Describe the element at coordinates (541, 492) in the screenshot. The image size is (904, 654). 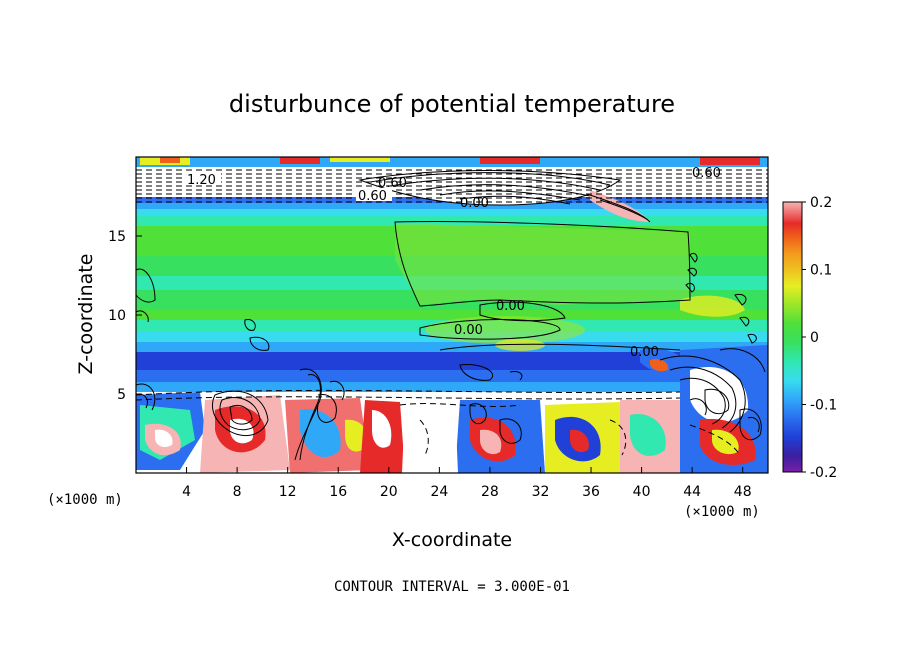
I see `x-tick-label: 32` at that location.